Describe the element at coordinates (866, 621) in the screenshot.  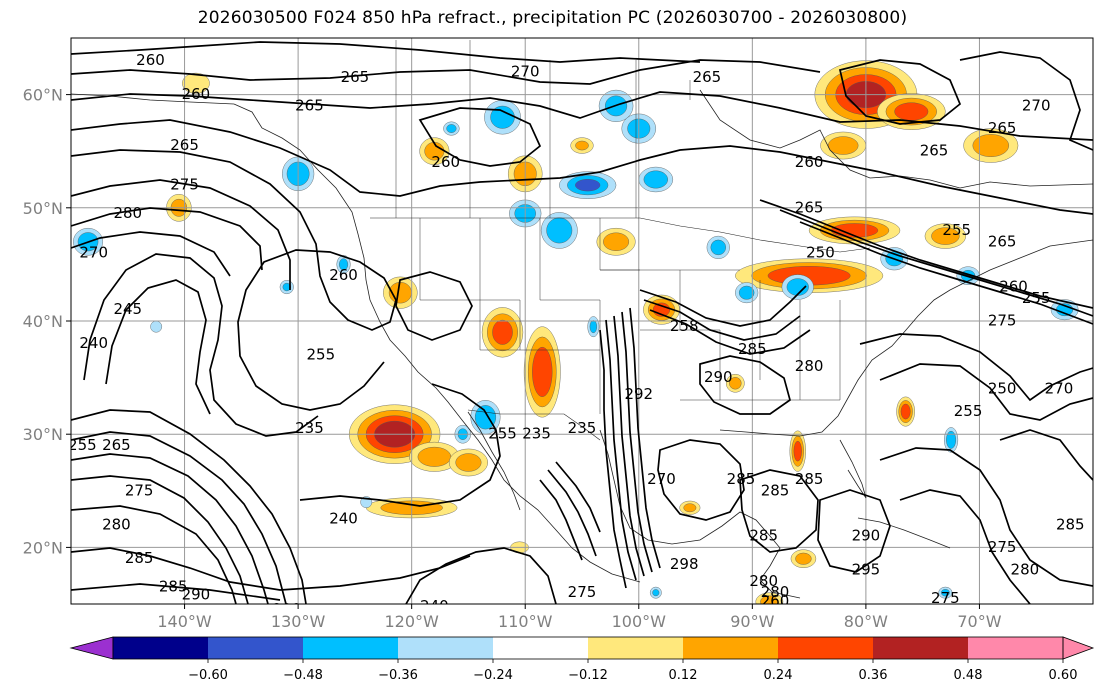
I see `lon-tick-label: 80°W` at that location.